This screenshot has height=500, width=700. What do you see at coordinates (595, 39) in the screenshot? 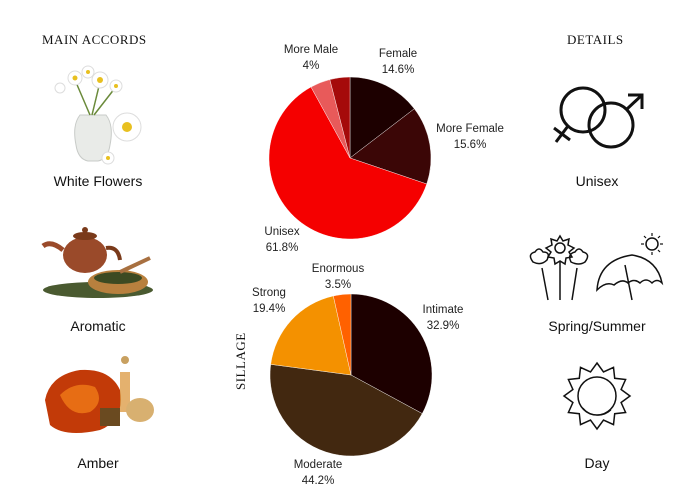
I see `details-heading: DETAILS` at bounding box center [595, 39].